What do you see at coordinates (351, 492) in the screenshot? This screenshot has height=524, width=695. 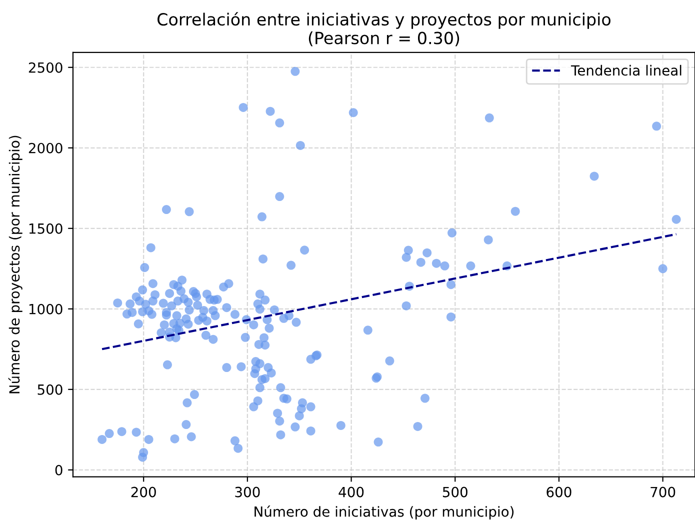 I see `x-tick-label: 400` at bounding box center [351, 492].